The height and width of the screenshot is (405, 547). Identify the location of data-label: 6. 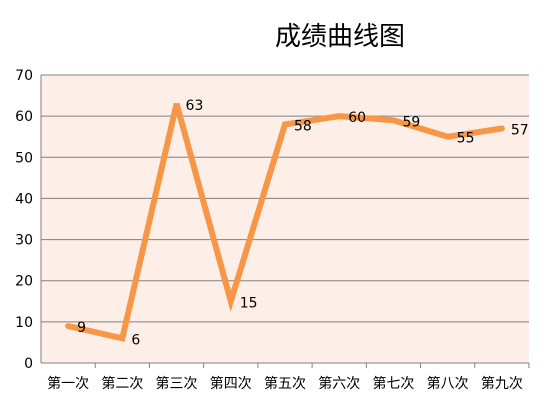
(135, 340).